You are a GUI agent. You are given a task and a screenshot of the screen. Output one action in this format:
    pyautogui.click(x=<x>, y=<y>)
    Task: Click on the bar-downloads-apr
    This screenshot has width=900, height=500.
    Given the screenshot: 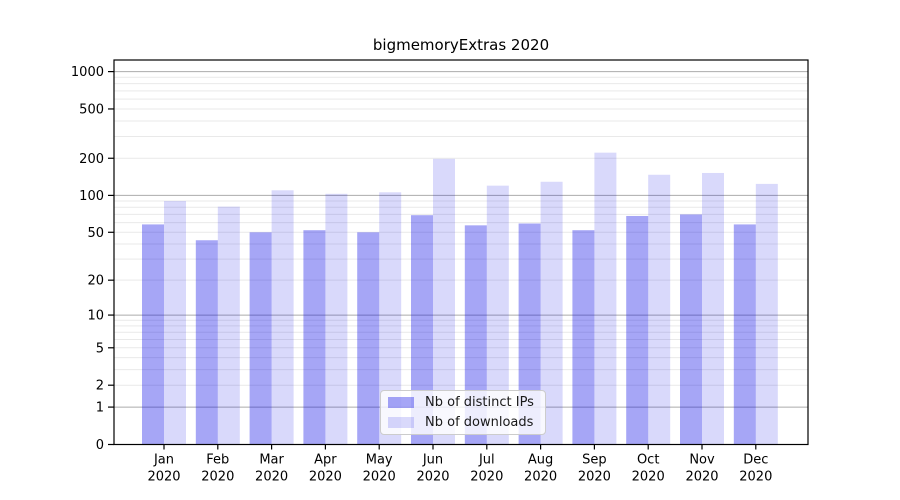 What is the action you would take?
    pyautogui.click(x=336, y=319)
    